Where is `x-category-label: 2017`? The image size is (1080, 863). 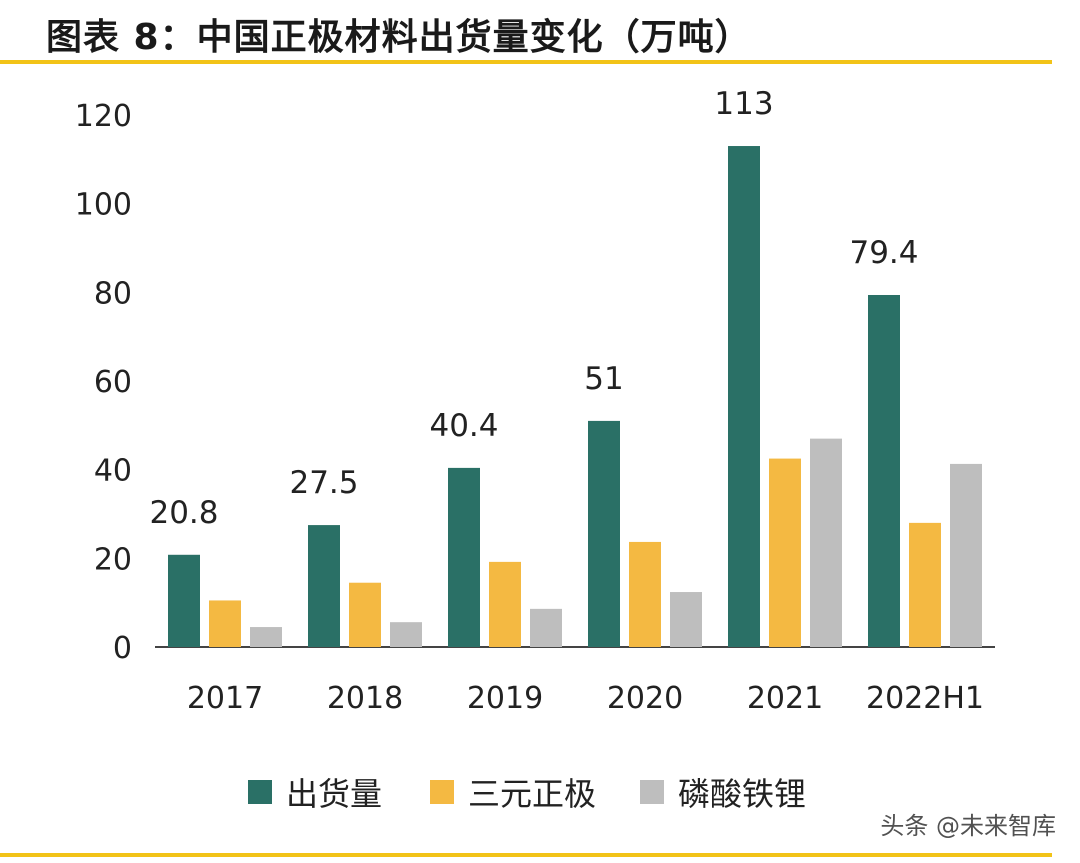 x-category-label: 2017 is located at coordinates (225, 698).